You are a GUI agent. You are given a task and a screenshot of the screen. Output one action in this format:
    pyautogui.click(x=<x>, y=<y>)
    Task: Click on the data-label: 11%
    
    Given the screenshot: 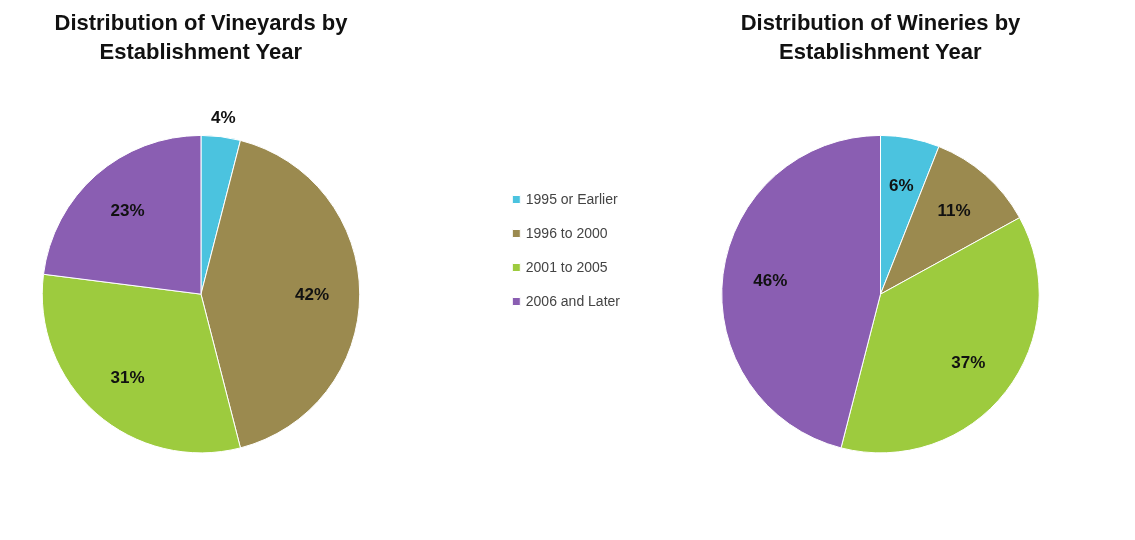 What is the action you would take?
    pyautogui.click(x=954, y=211)
    